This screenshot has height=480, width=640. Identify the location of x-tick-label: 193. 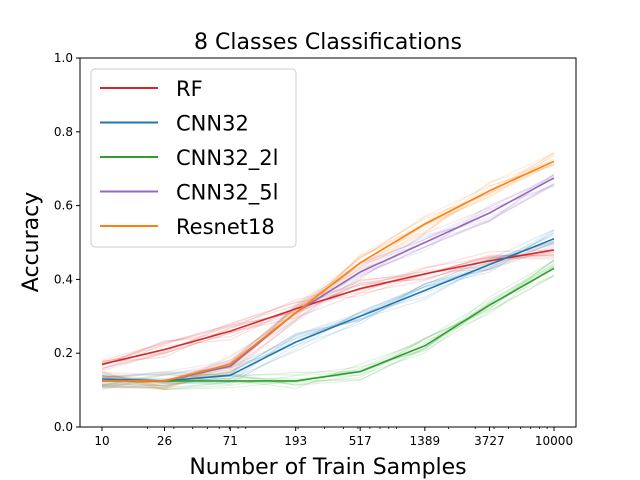
(295, 441).